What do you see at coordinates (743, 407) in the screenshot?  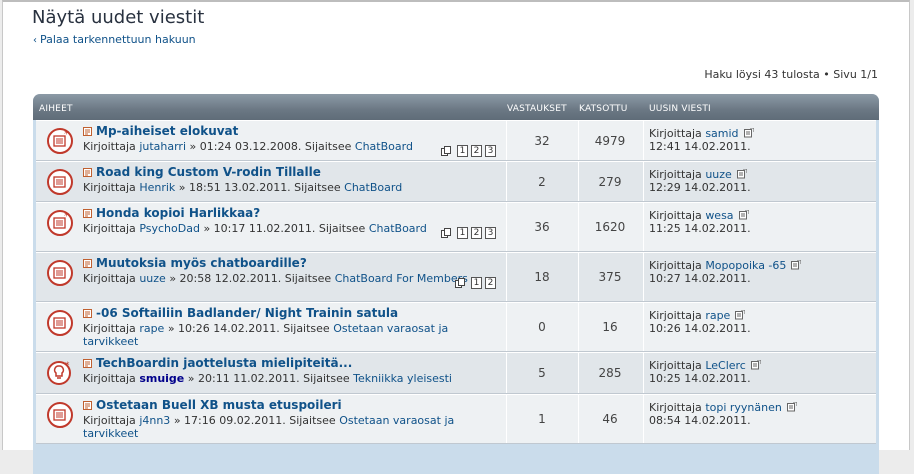 I see `latest-author-link: topi ryynänen` at bounding box center [743, 407].